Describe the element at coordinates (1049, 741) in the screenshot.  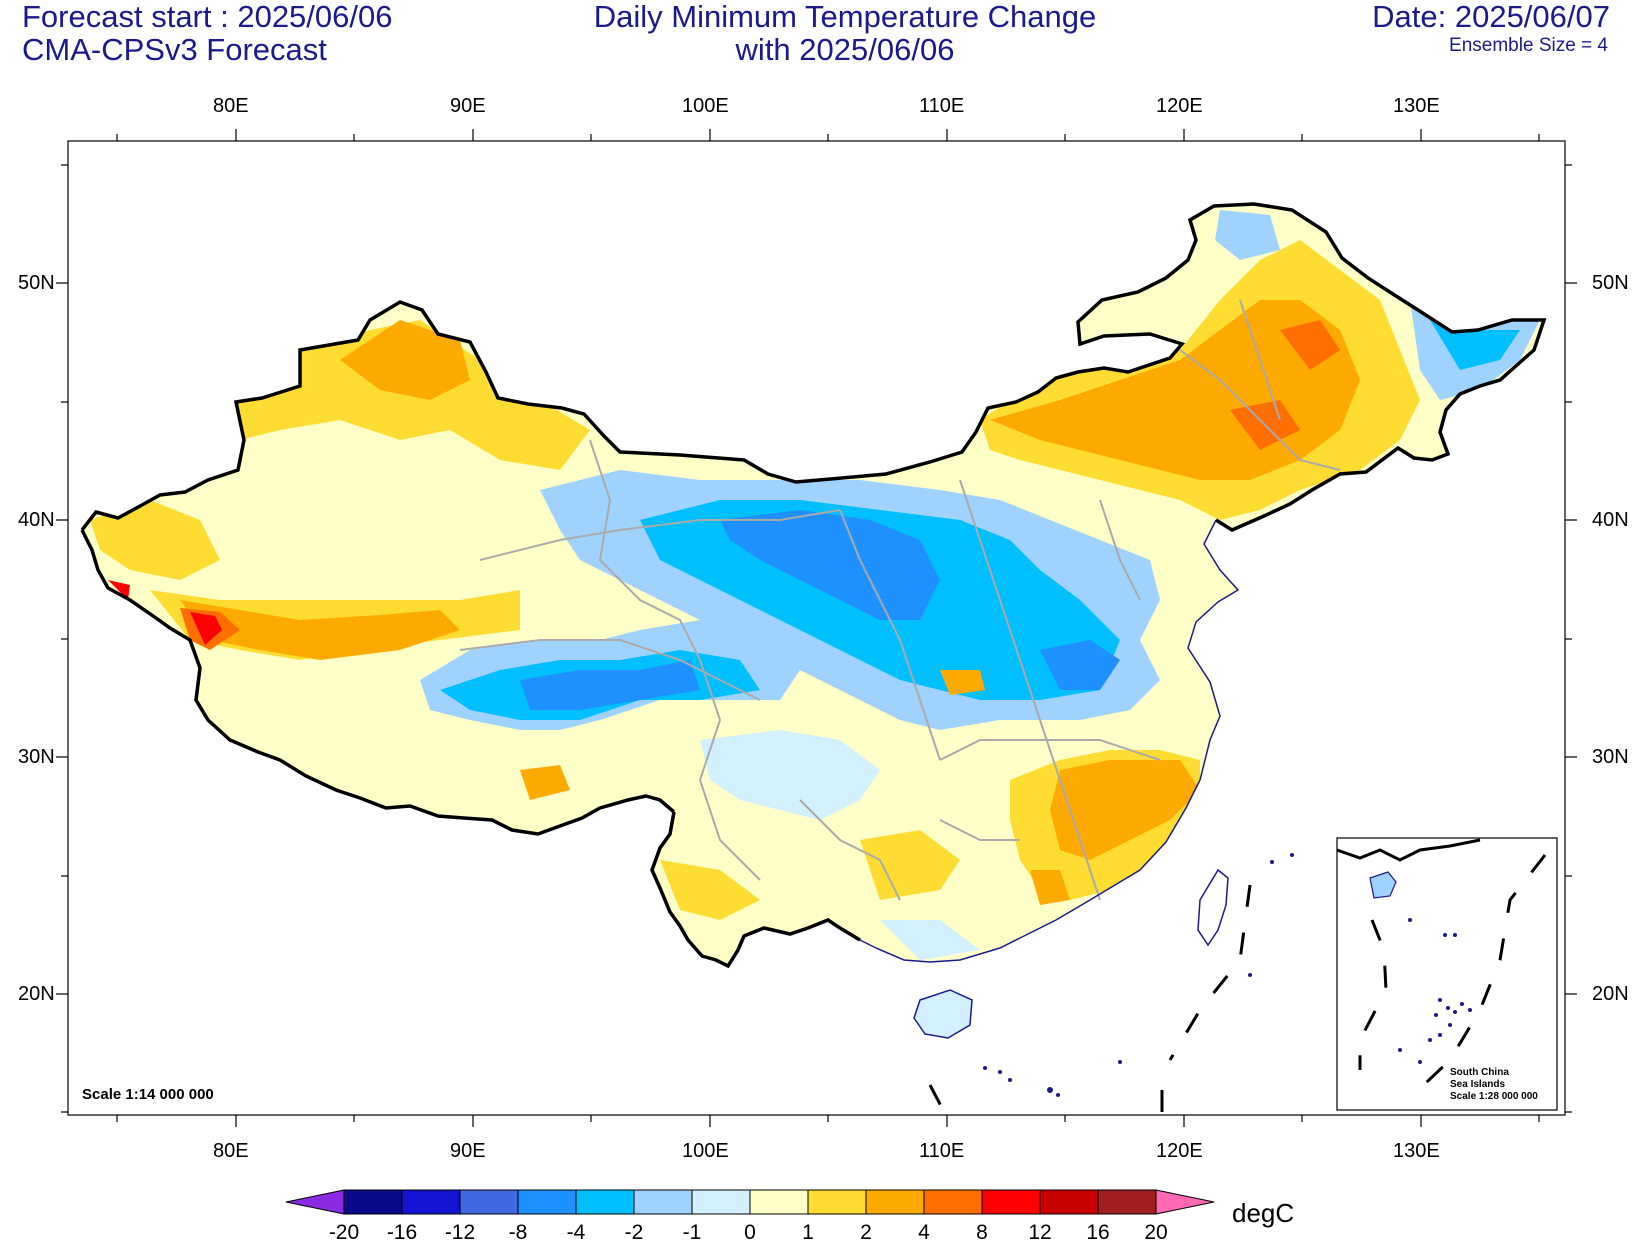
I see `coastline` at that location.